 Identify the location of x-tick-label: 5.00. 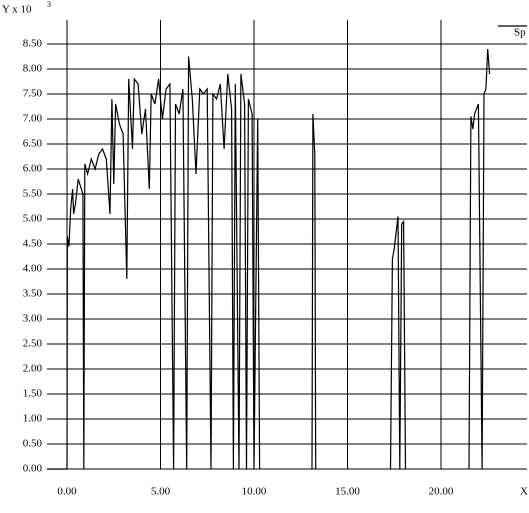
(161, 492).